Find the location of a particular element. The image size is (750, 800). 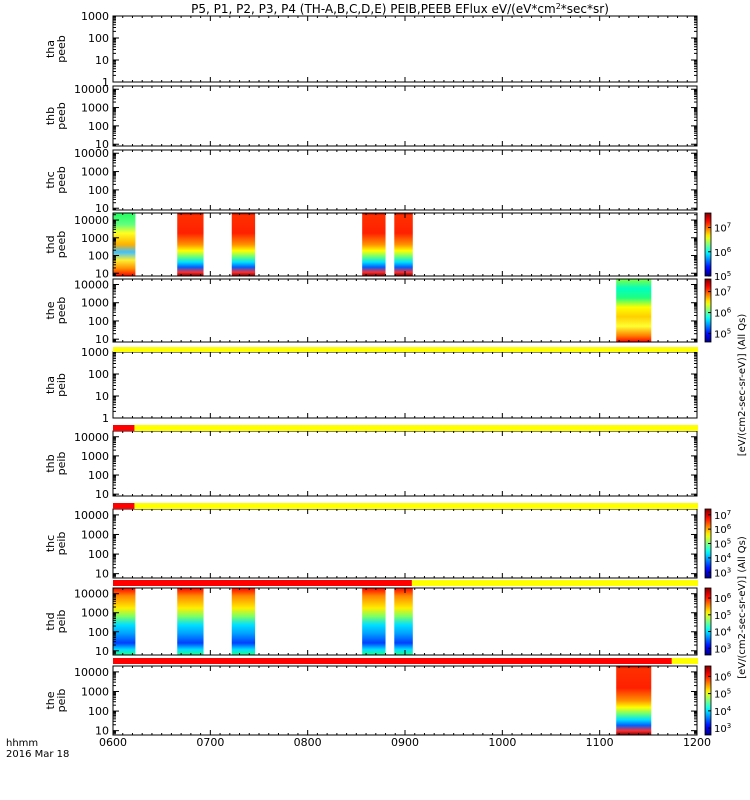

panel-label: thdpeib is located at coordinates (56, 622).